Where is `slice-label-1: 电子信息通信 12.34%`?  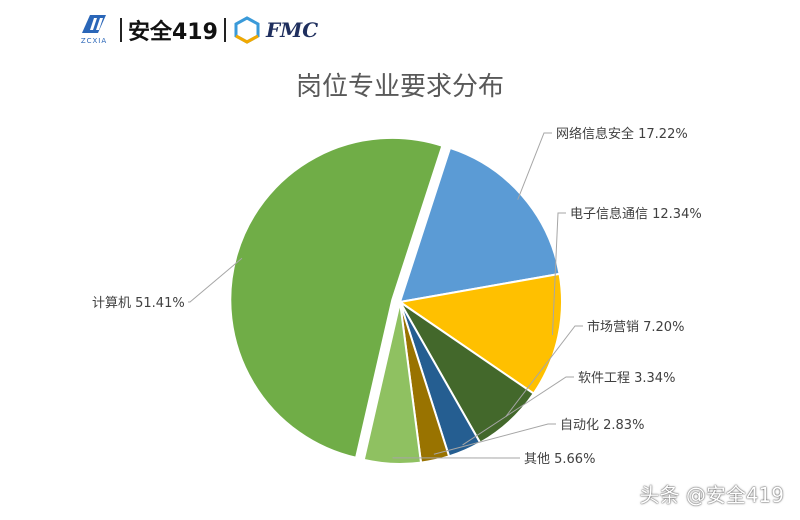 slice-label-1: 电子信息通信 12.34% is located at coordinates (636, 214).